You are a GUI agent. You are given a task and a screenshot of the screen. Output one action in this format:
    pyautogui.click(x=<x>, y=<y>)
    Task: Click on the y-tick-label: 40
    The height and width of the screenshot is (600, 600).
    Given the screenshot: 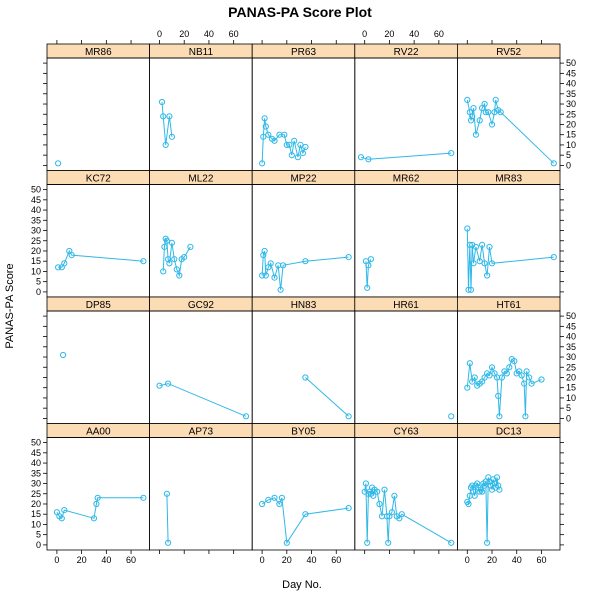 What is the action you would take?
    pyautogui.click(x=571, y=84)
    